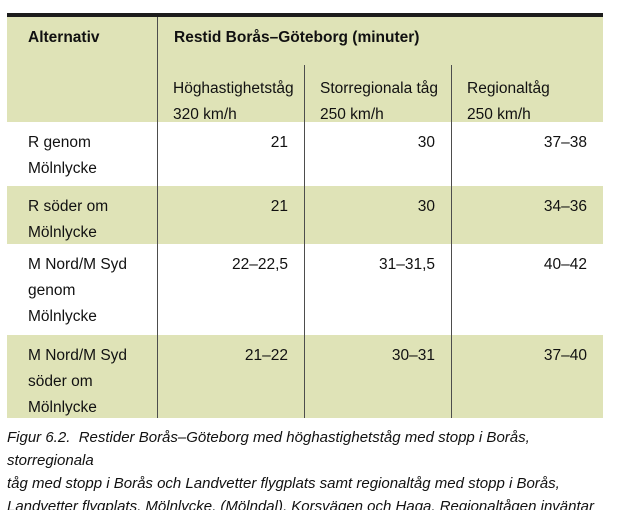 The image size is (620, 510). What do you see at coordinates (82, 289) in the screenshot?
I see `row-label: M Nord/M Syd genom Mölnlycke` at bounding box center [82, 289].